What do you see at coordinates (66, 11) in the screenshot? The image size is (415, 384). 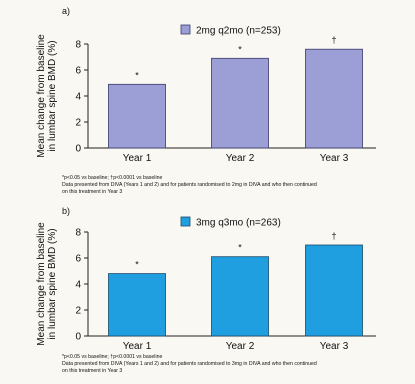 I see `panel-label: a)` at bounding box center [66, 11].